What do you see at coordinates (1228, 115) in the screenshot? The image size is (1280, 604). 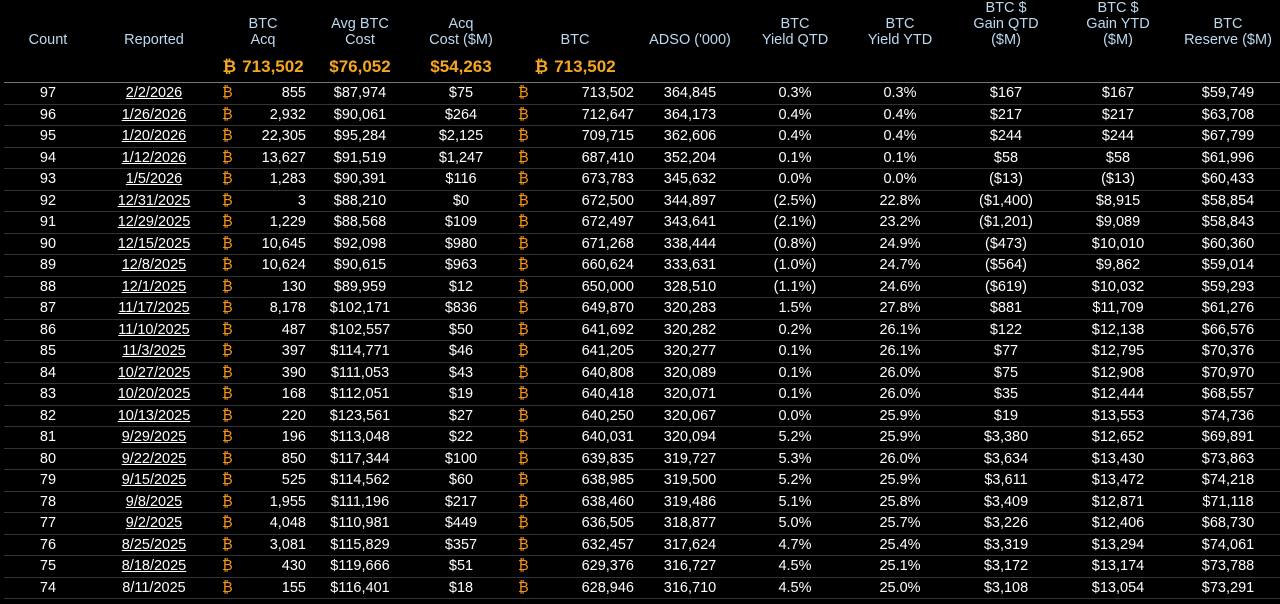 I see `cell-reserve: $63,708` at bounding box center [1228, 115].